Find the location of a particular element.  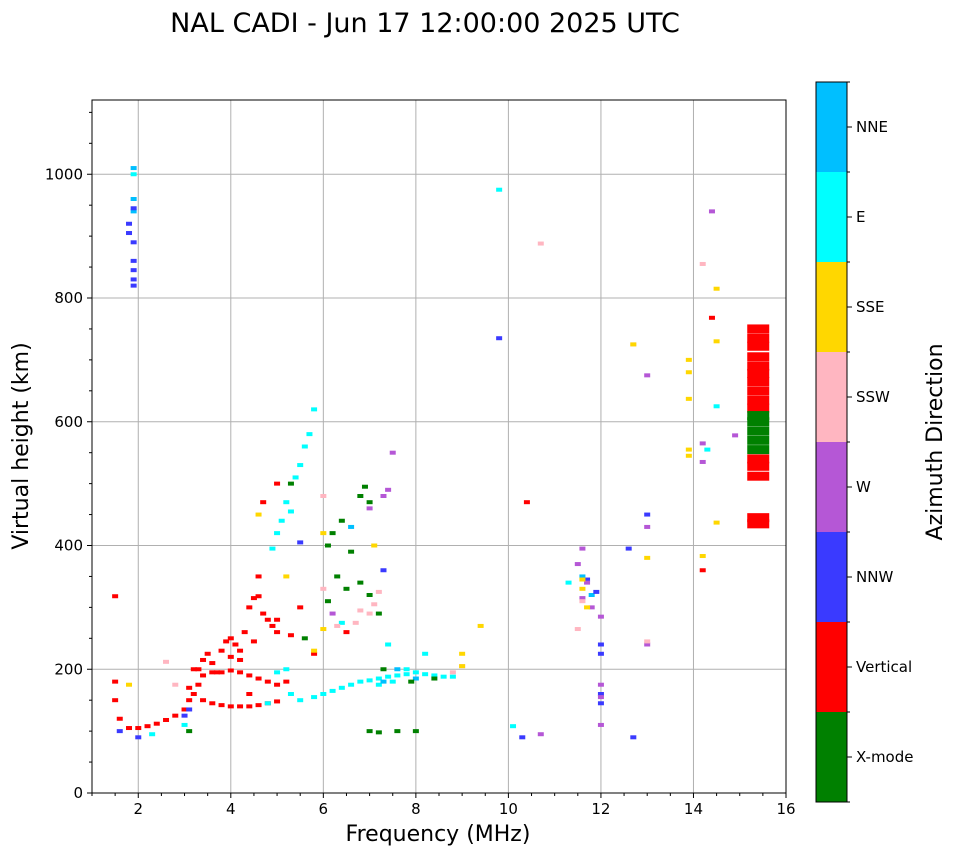

chart-title: NAL CADI - Jun 17 12:00:00 2025 UTC is located at coordinates (425, 23).